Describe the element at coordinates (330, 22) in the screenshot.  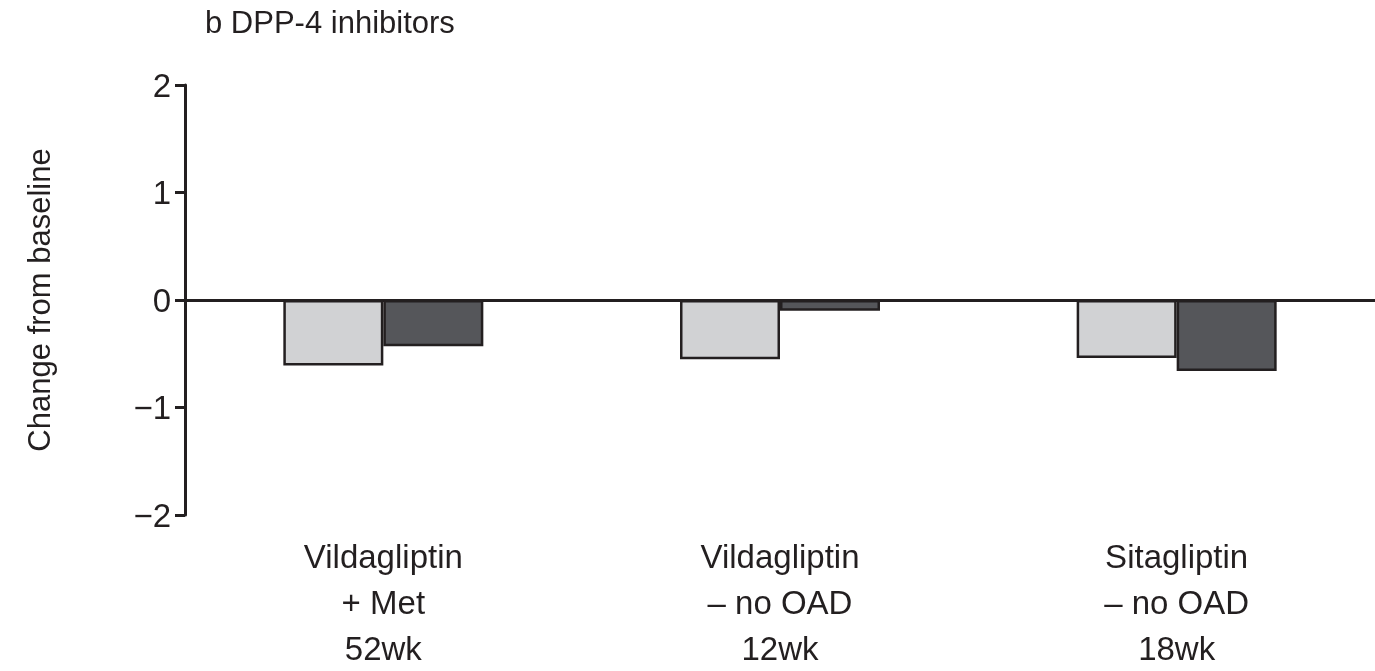
I see `chart-title: b DPP-4 inhibitors` at that location.